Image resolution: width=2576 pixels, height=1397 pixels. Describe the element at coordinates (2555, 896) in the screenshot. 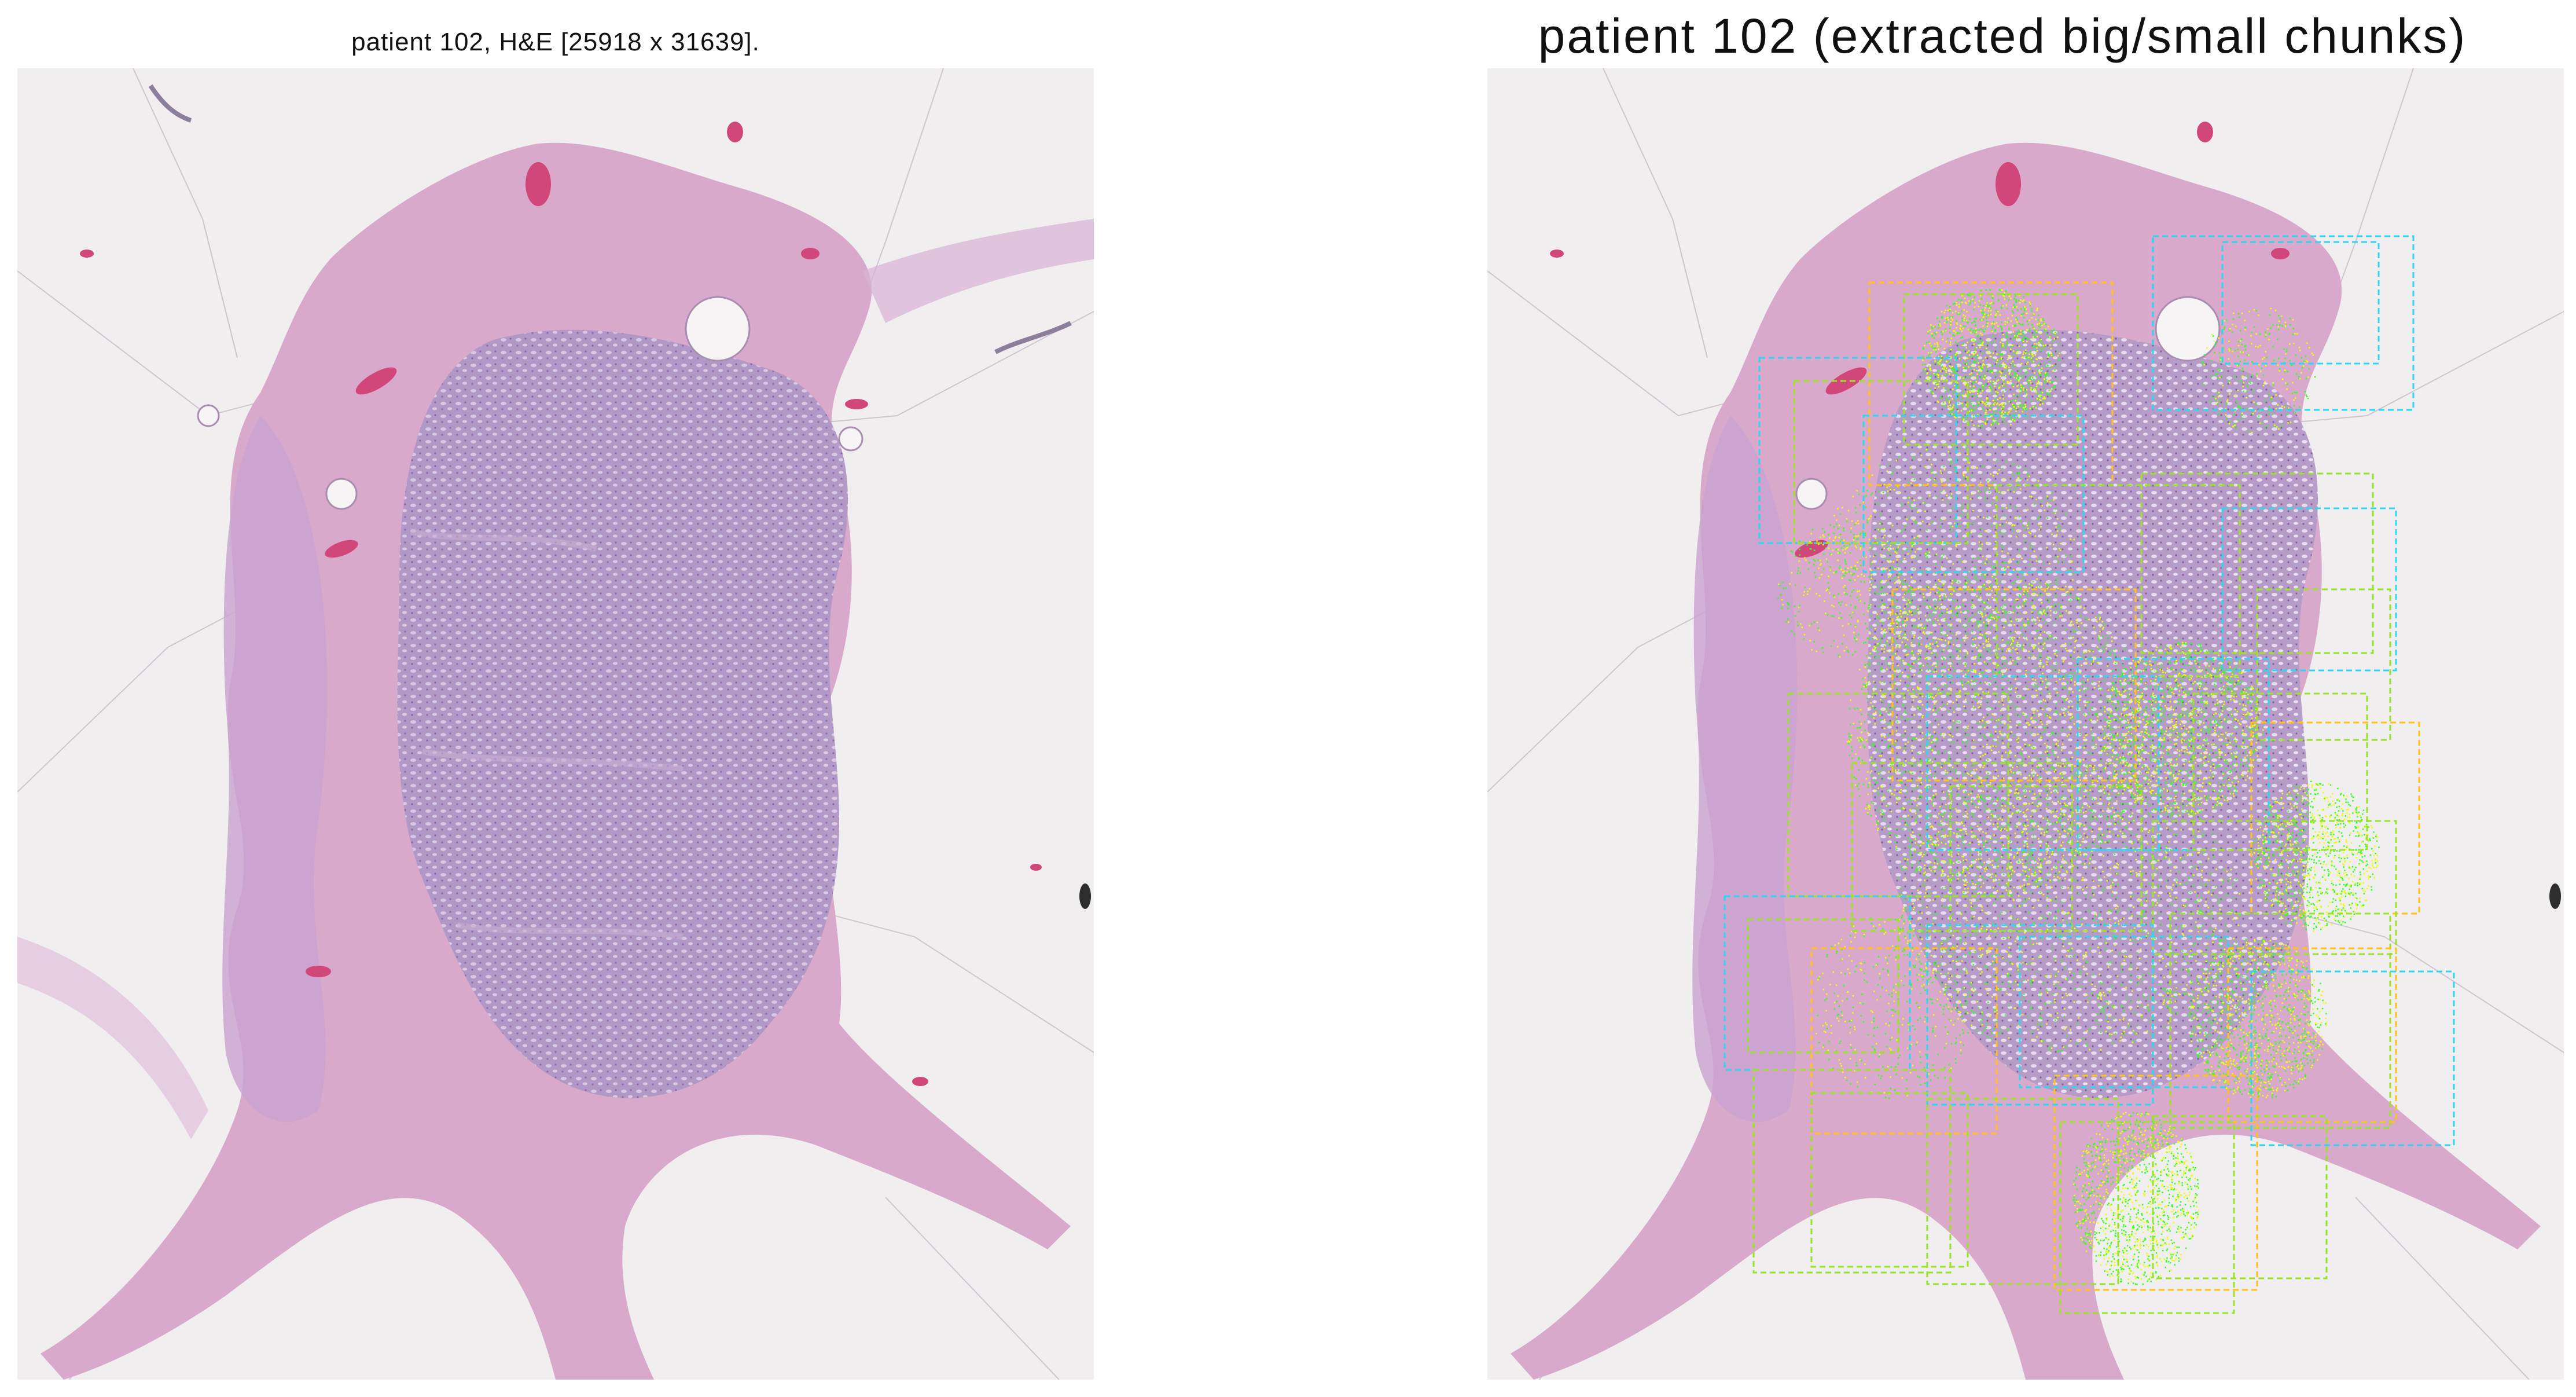

I see `overlay-debris` at that location.